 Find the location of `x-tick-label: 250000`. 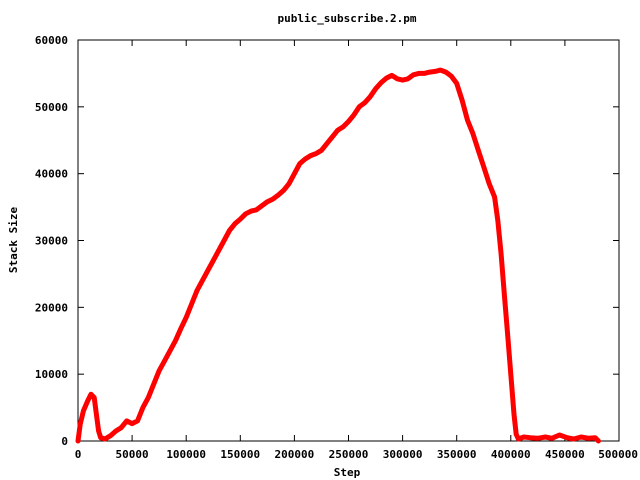

x-tick-label: 250000 is located at coordinates (349, 454).